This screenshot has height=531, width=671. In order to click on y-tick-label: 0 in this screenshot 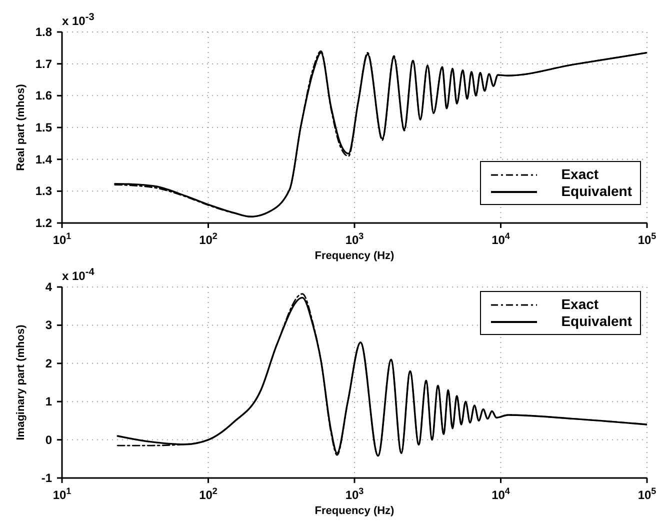, I will do `click(48, 439)`.